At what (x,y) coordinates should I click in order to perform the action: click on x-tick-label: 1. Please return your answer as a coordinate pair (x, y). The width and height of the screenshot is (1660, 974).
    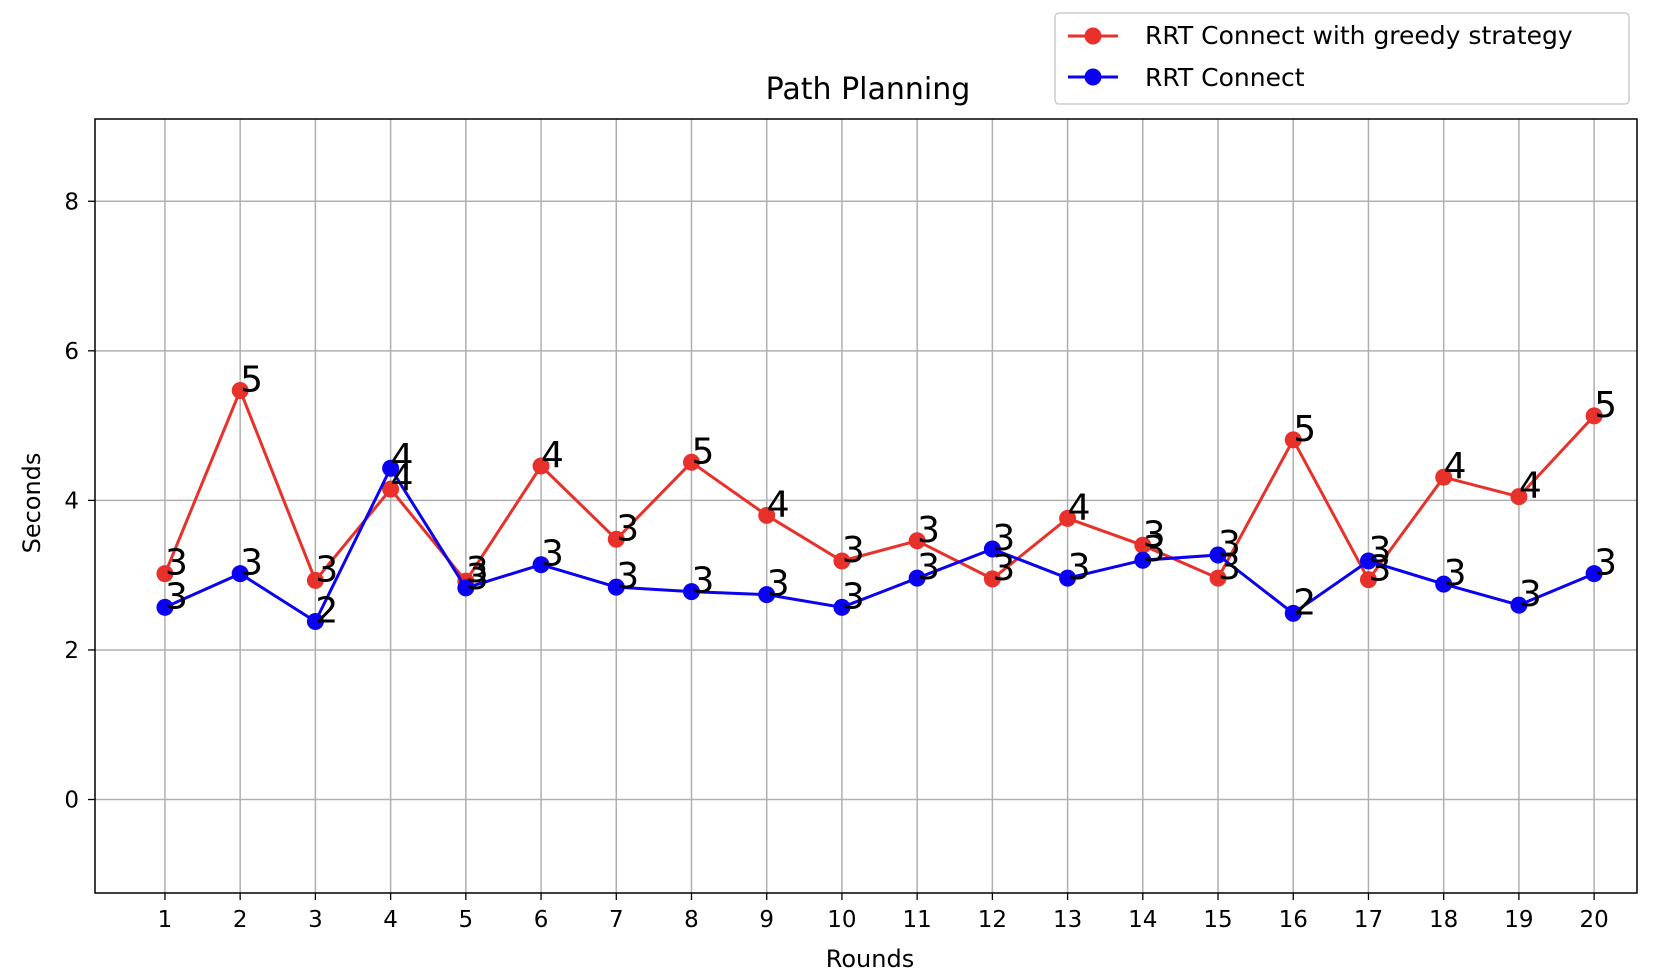
    Looking at the image, I should click on (165, 920).